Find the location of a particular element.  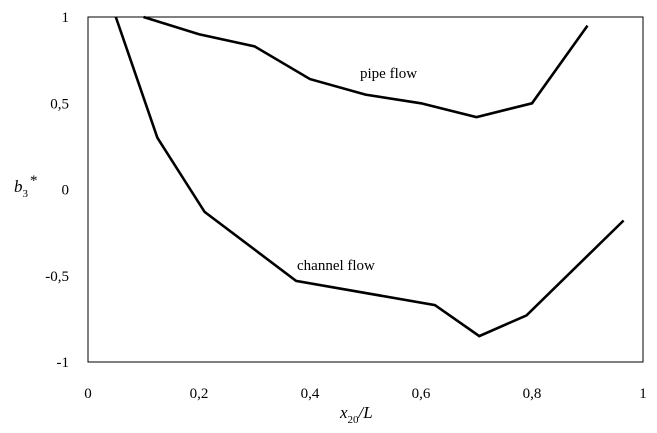

x-axis-label: x20/L is located at coordinates (356, 414).